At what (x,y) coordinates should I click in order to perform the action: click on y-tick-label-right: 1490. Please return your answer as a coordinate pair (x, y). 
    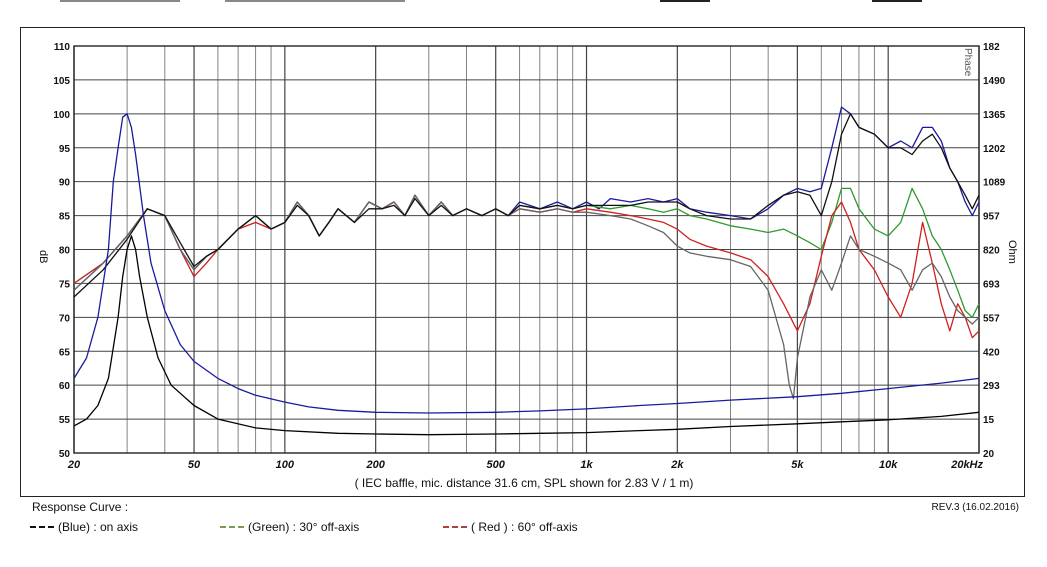
    Looking at the image, I should click on (994, 81).